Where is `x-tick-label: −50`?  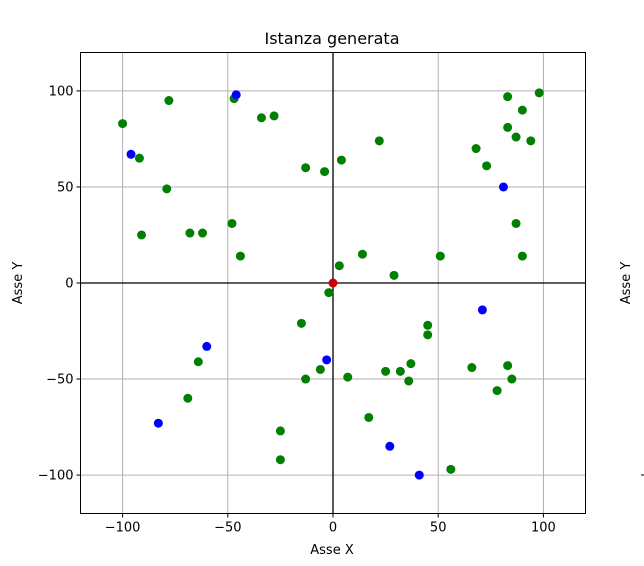
x-tick-label: −50 is located at coordinates (227, 528).